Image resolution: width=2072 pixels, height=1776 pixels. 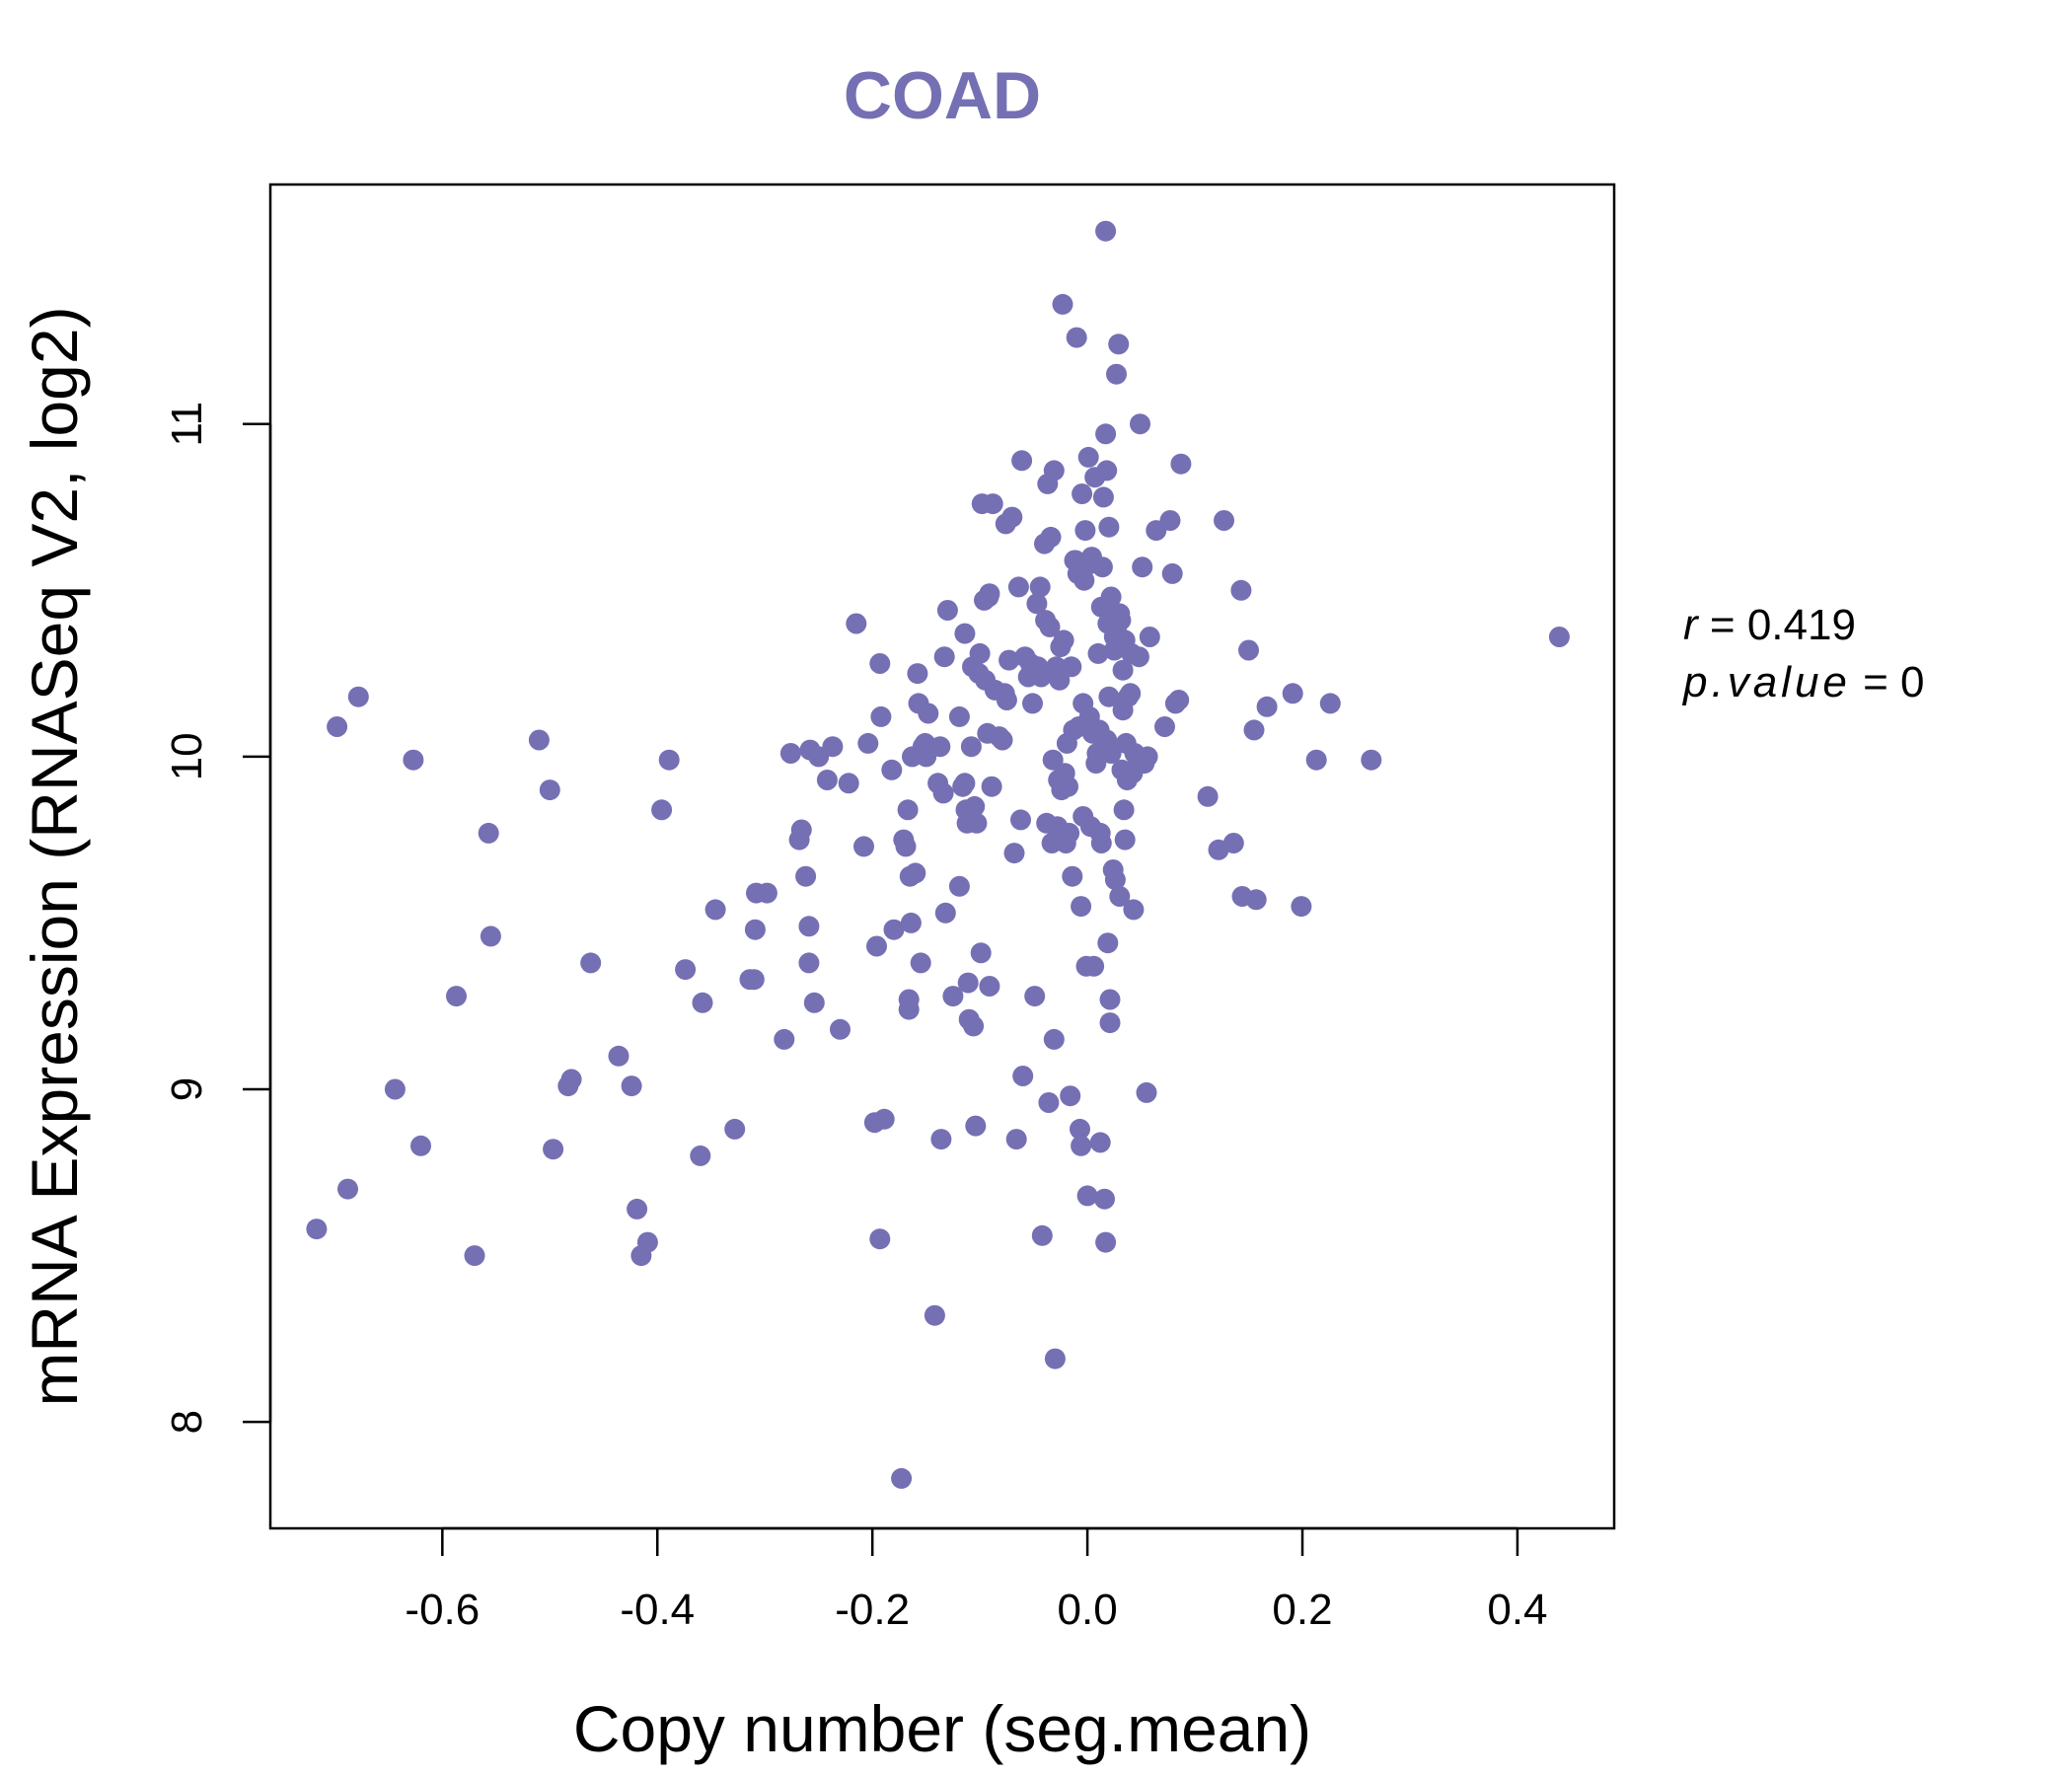 I want to click on p-value-symbol: p.value, so click(x=1766, y=682).